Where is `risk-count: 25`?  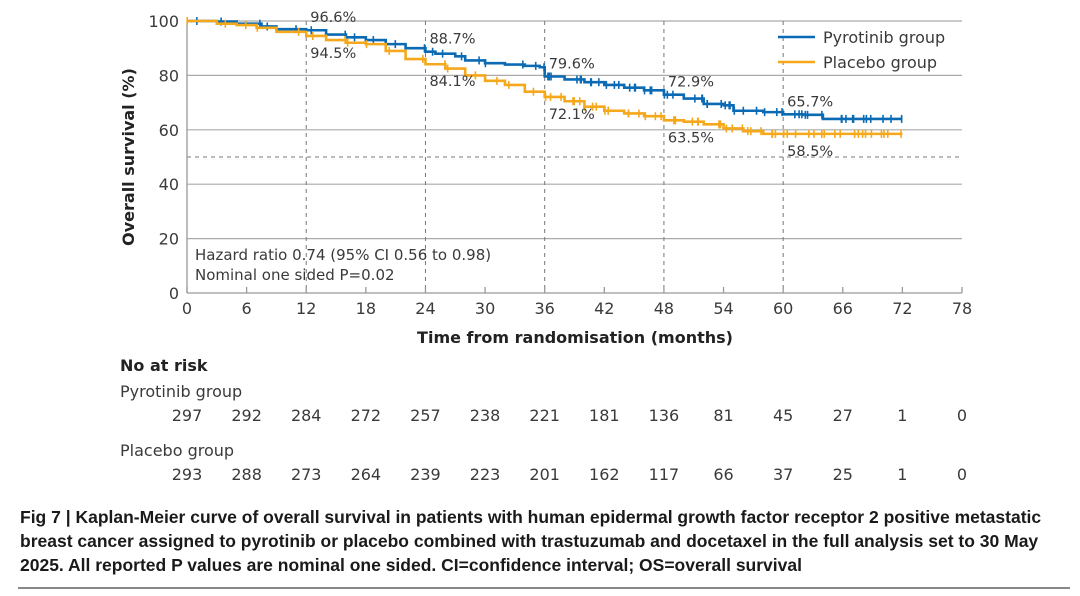 risk-count: 25 is located at coordinates (842, 474).